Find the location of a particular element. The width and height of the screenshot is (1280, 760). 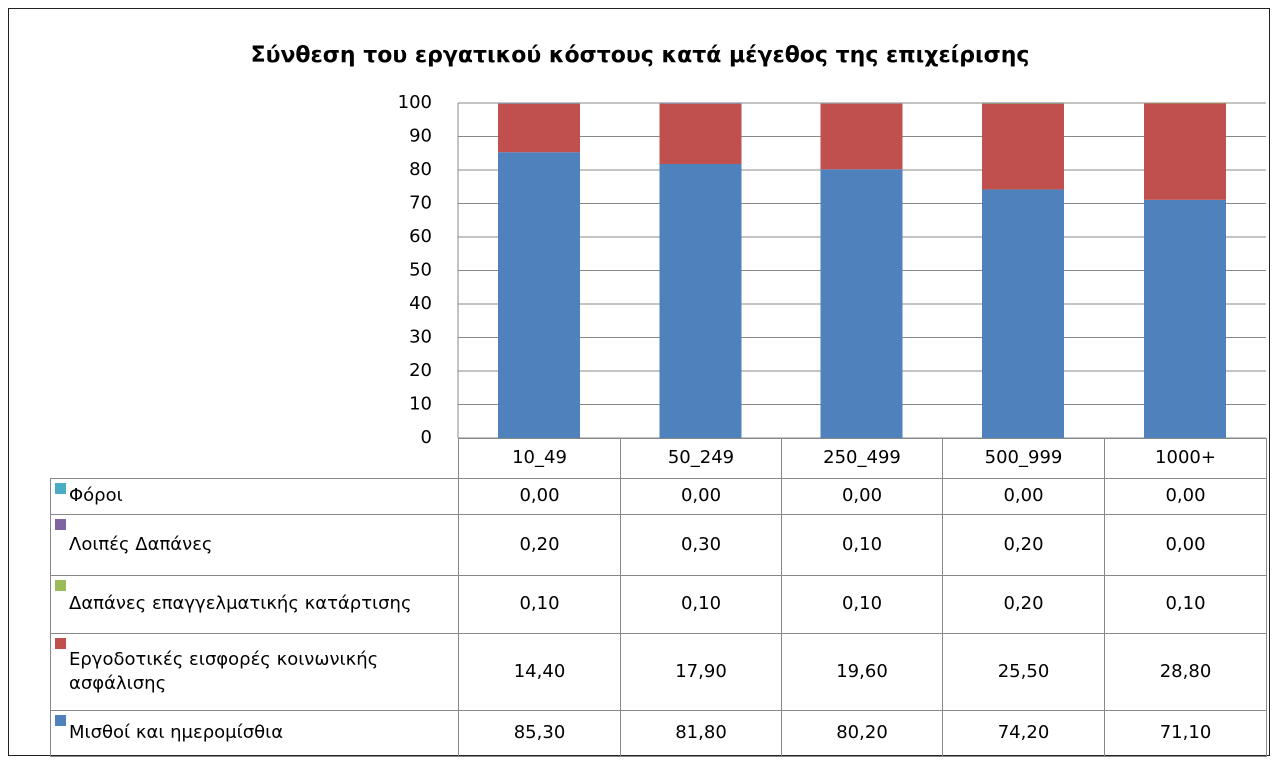

category-header-text: 50_249 is located at coordinates (701, 458).